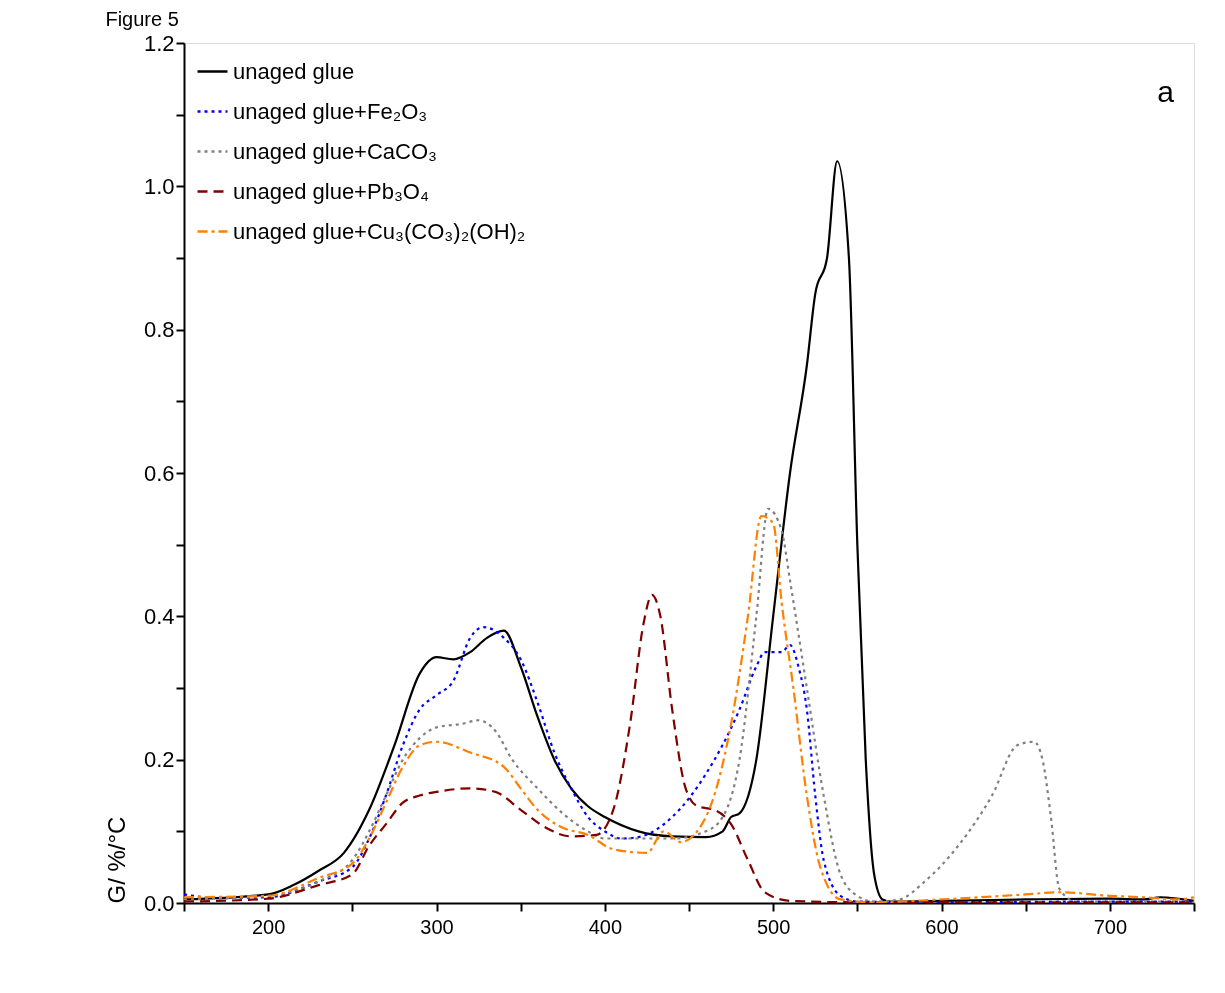 The image size is (1225, 993). I want to click on y-tick-label: 1.2, so click(159, 43).